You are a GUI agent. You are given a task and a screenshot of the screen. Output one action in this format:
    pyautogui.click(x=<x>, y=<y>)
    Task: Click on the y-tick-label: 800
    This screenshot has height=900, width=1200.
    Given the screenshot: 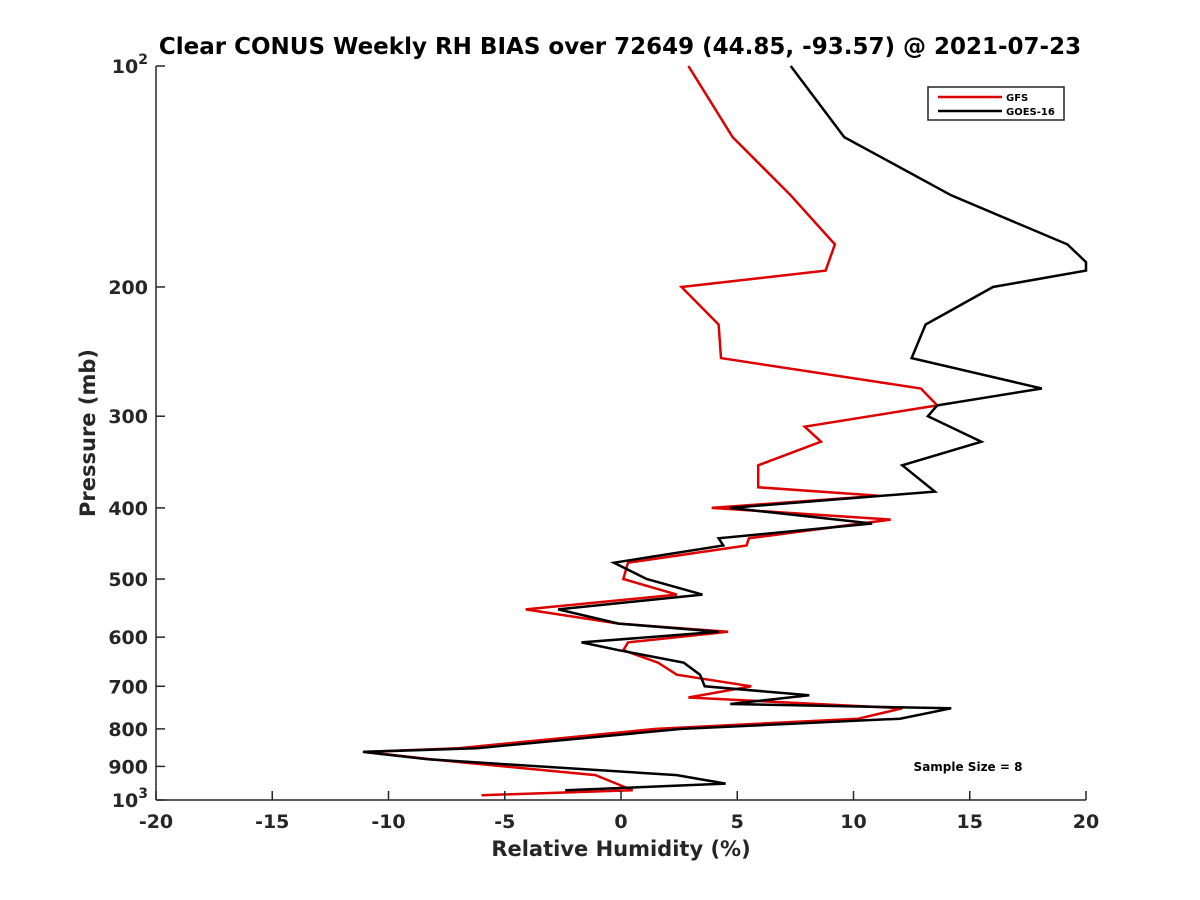 What is the action you would take?
    pyautogui.click(x=128, y=730)
    